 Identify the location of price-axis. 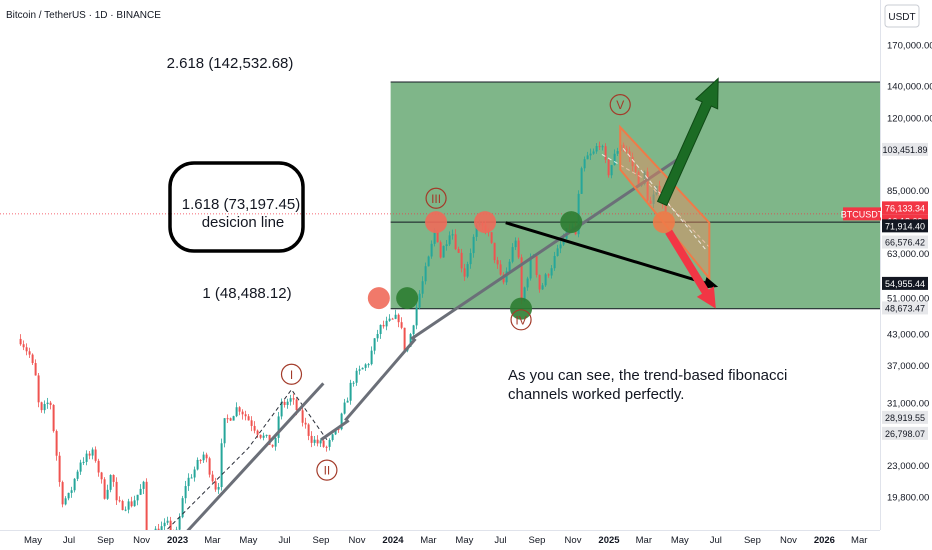
(906, 275).